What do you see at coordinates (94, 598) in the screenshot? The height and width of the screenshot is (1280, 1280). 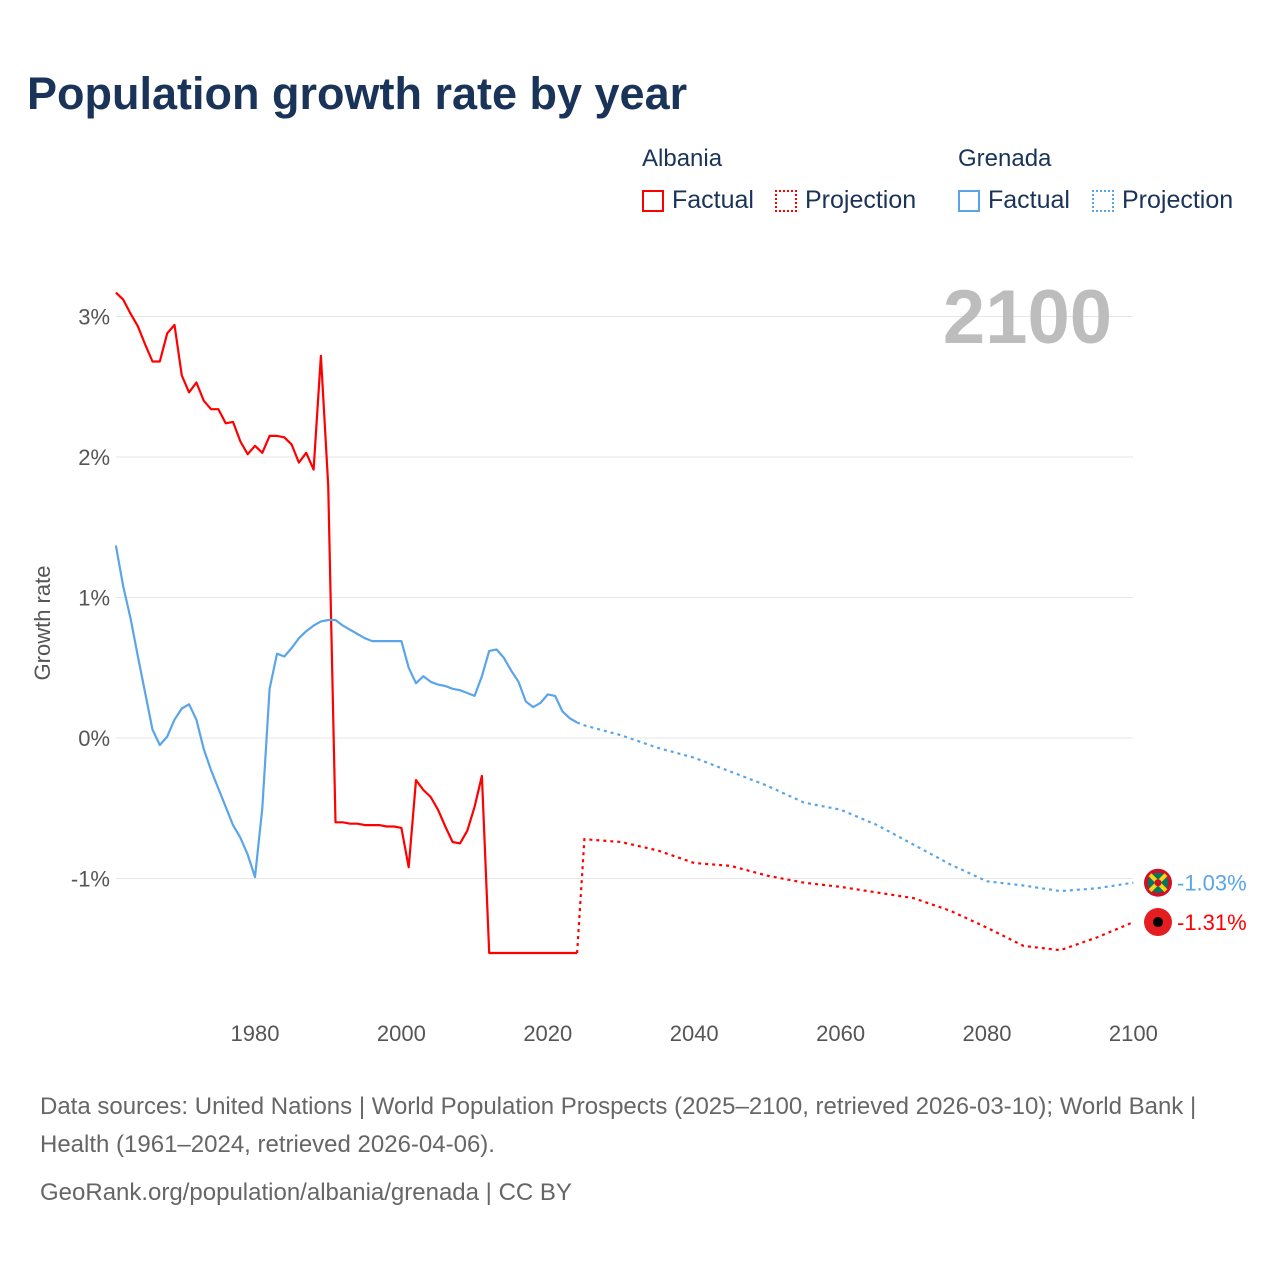 I see `y-tick-label: 1%` at bounding box center [94, 598].